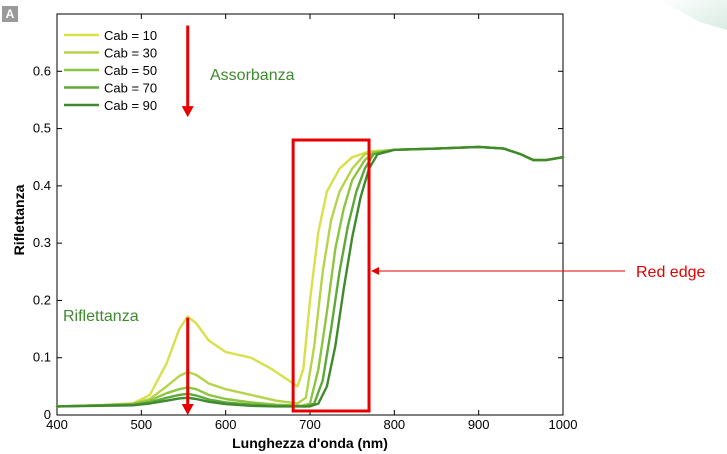 The height and width of the screenshot is (454, 727). I want to click on y-tick-label: 0.3, so click(42, 242).